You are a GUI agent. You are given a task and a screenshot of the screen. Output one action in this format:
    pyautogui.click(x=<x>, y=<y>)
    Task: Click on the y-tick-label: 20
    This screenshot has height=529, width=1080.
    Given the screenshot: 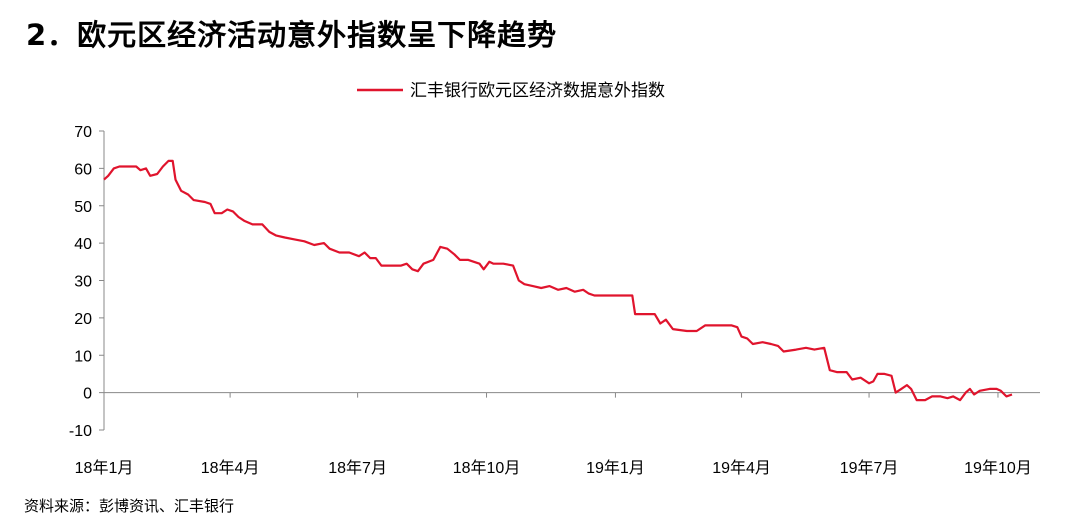 What is the action you would take?
    pyautogui.click(x=83, y=319)
    